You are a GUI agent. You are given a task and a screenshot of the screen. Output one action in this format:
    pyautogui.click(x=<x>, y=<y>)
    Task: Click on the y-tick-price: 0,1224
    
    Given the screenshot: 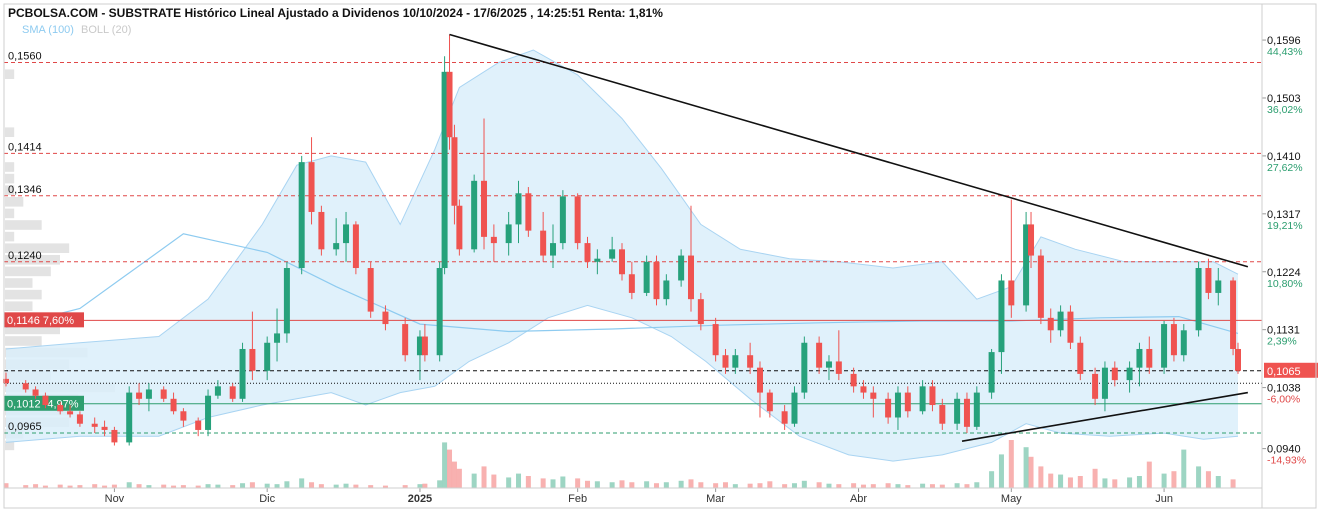 What is the action you would take?
    pyautogui.click(x=1284, y=273)
    